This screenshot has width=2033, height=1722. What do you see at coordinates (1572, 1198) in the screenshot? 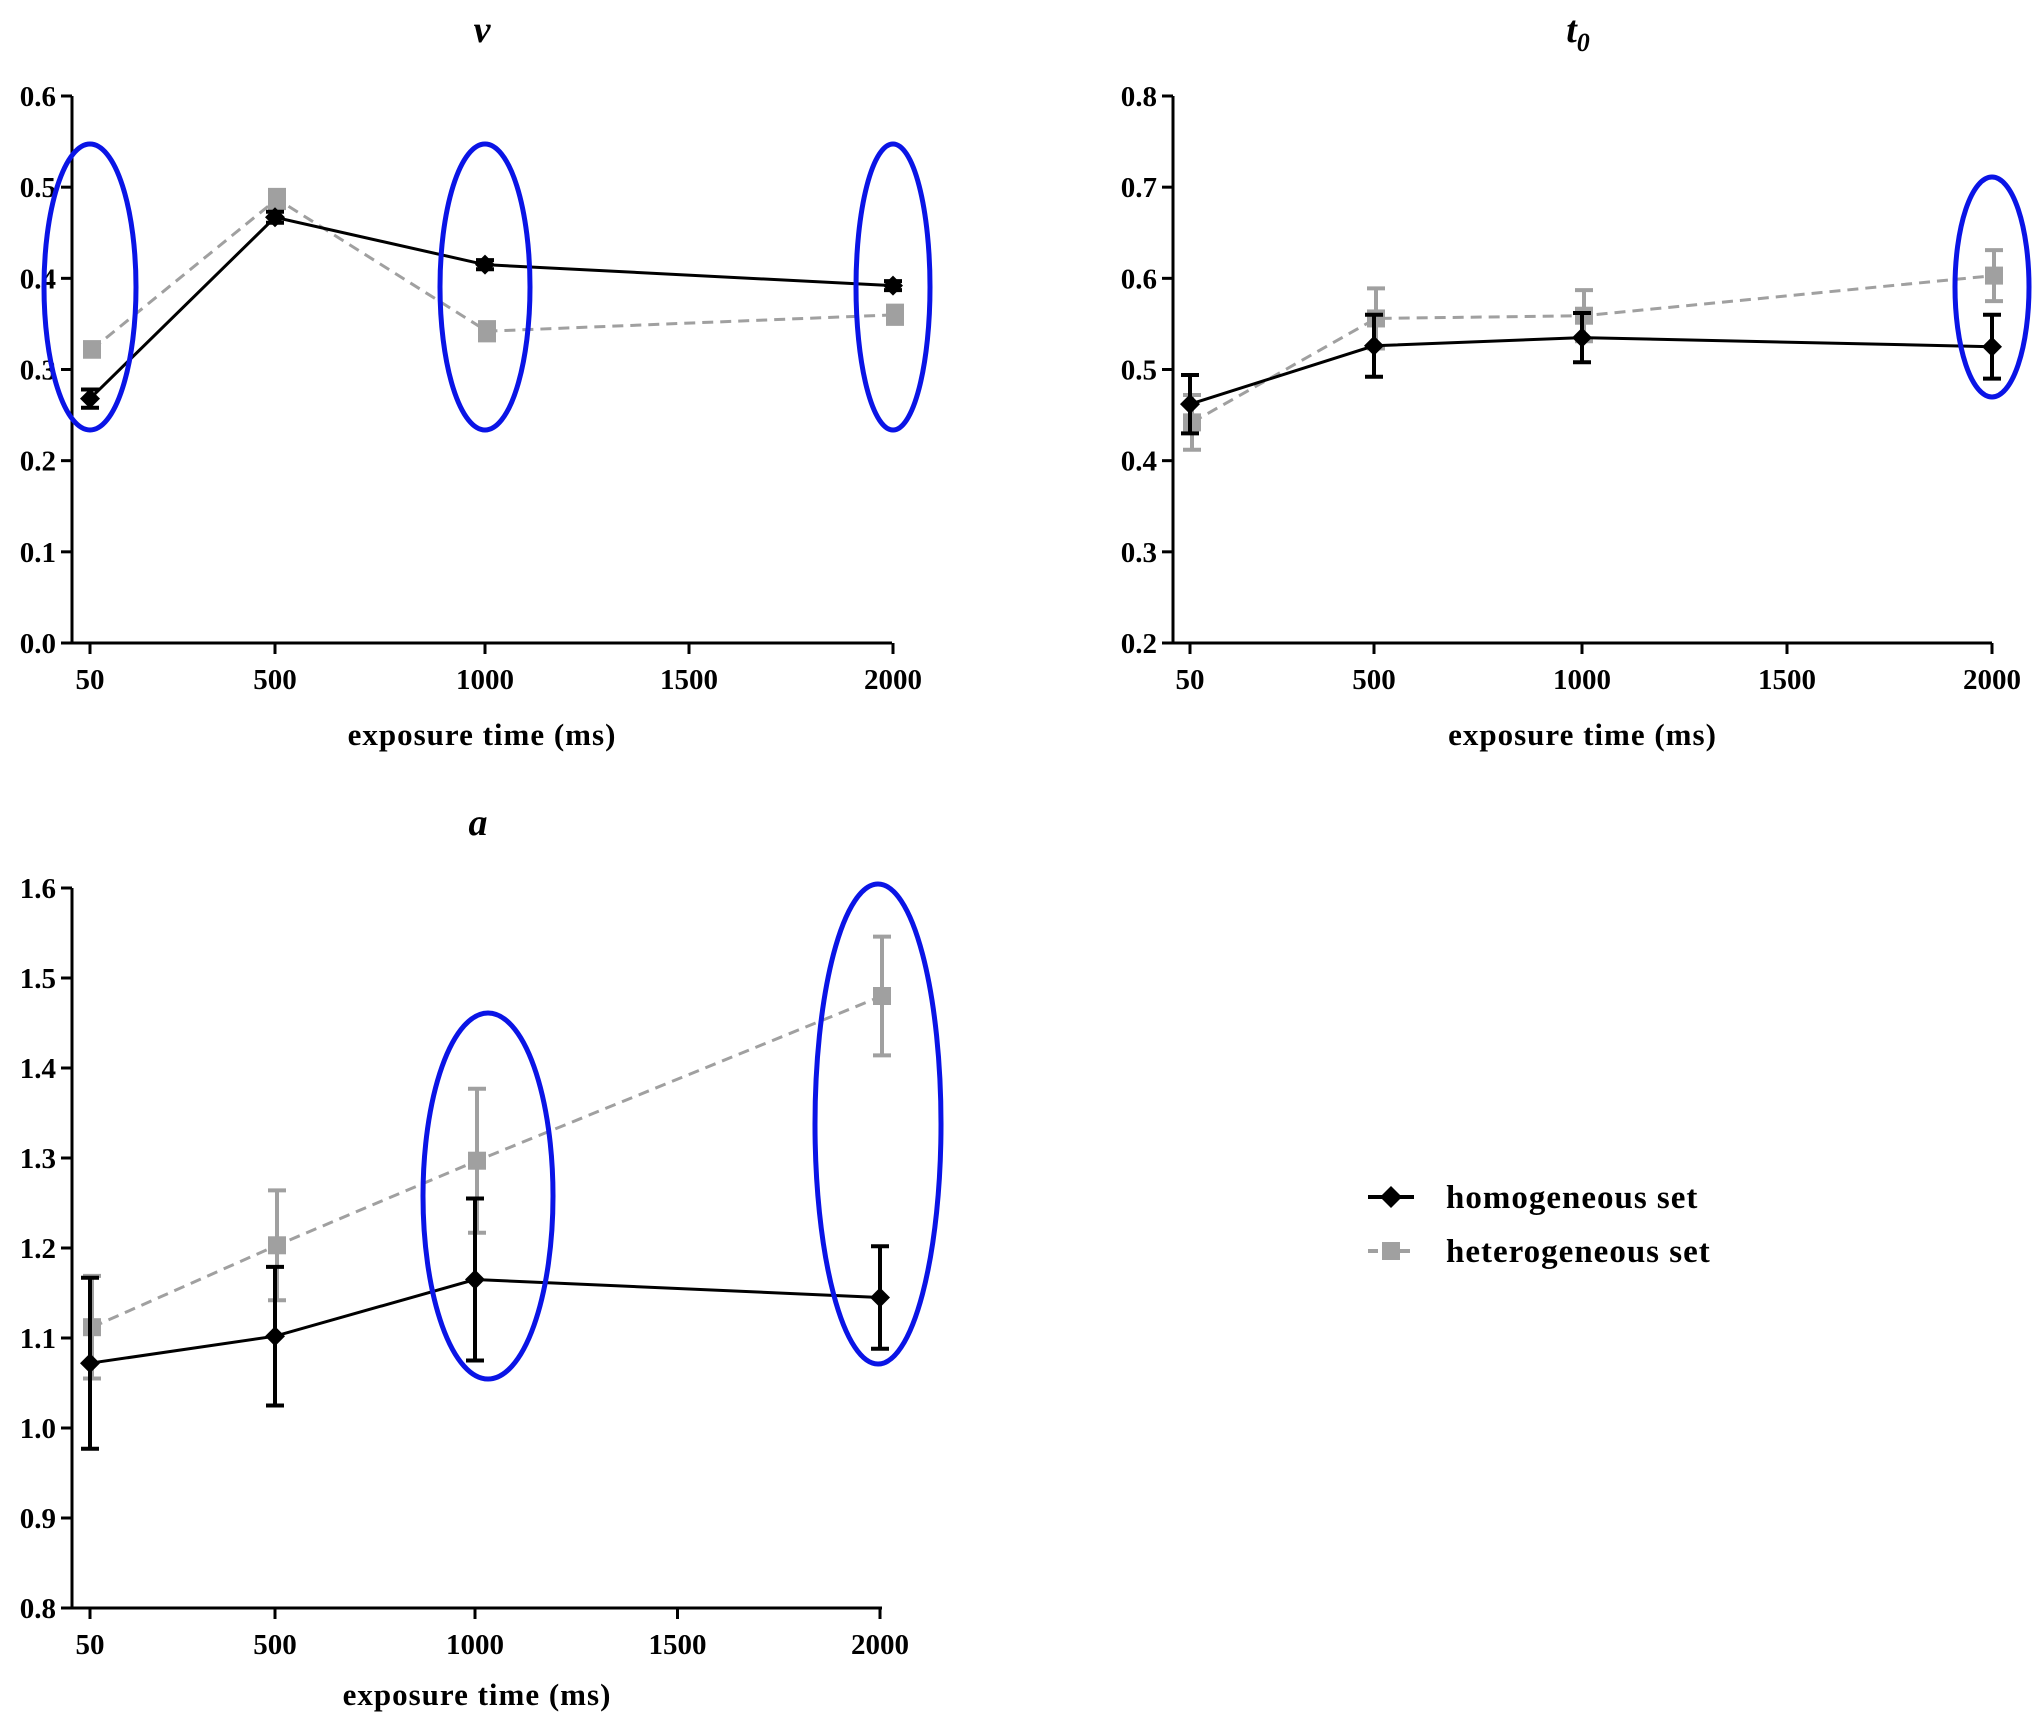
I see `legend-label: homogeneous set` at bounding box center [1572, 1198].